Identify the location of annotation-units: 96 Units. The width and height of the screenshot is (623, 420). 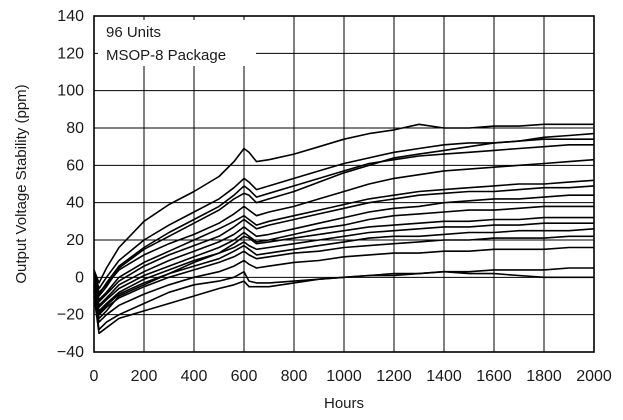
(133, 32).